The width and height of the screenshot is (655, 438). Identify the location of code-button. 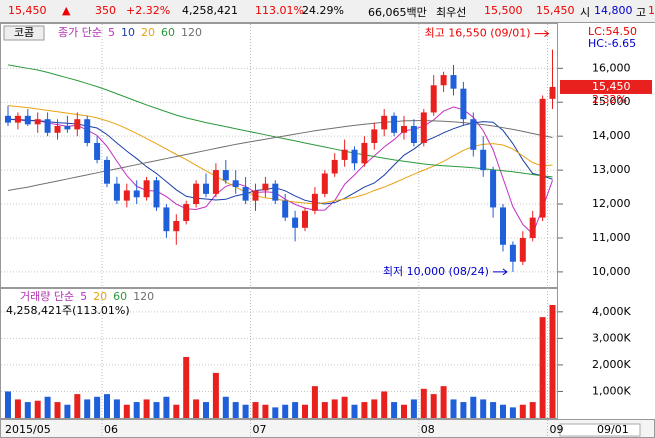
(24, 33).